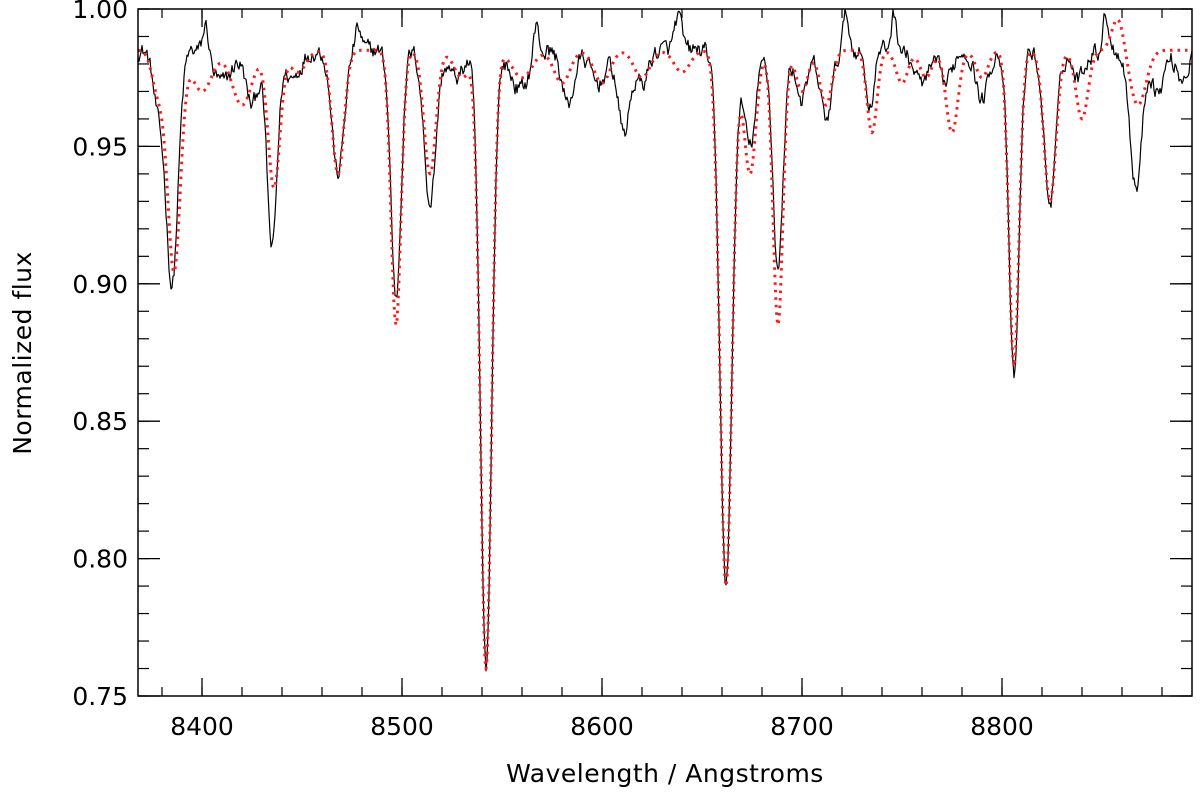 The image size is (1200, 792). I want to click on y-tick-label: 0.95, so click(100, 146).